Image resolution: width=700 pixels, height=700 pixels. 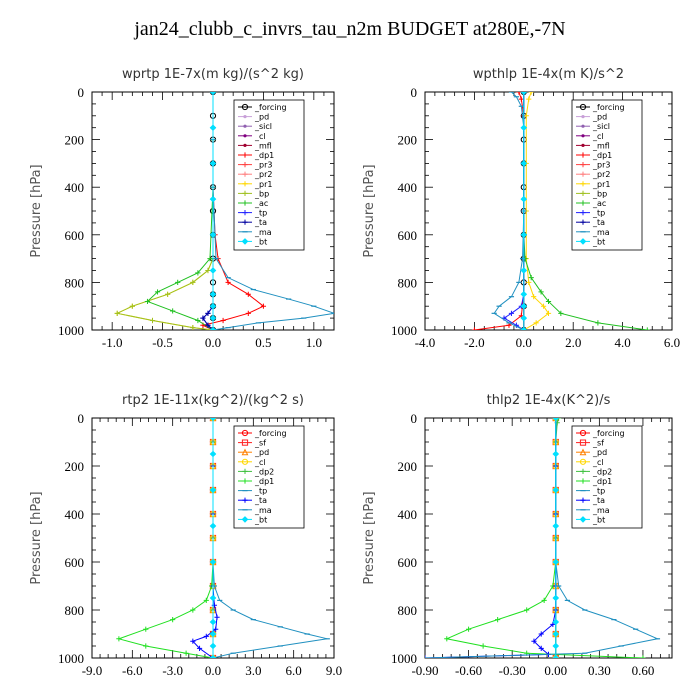 What do you see at coordinates (559, 419) in the screenshot?
I see `data-point-dp2` at bounding box center [559, 419].